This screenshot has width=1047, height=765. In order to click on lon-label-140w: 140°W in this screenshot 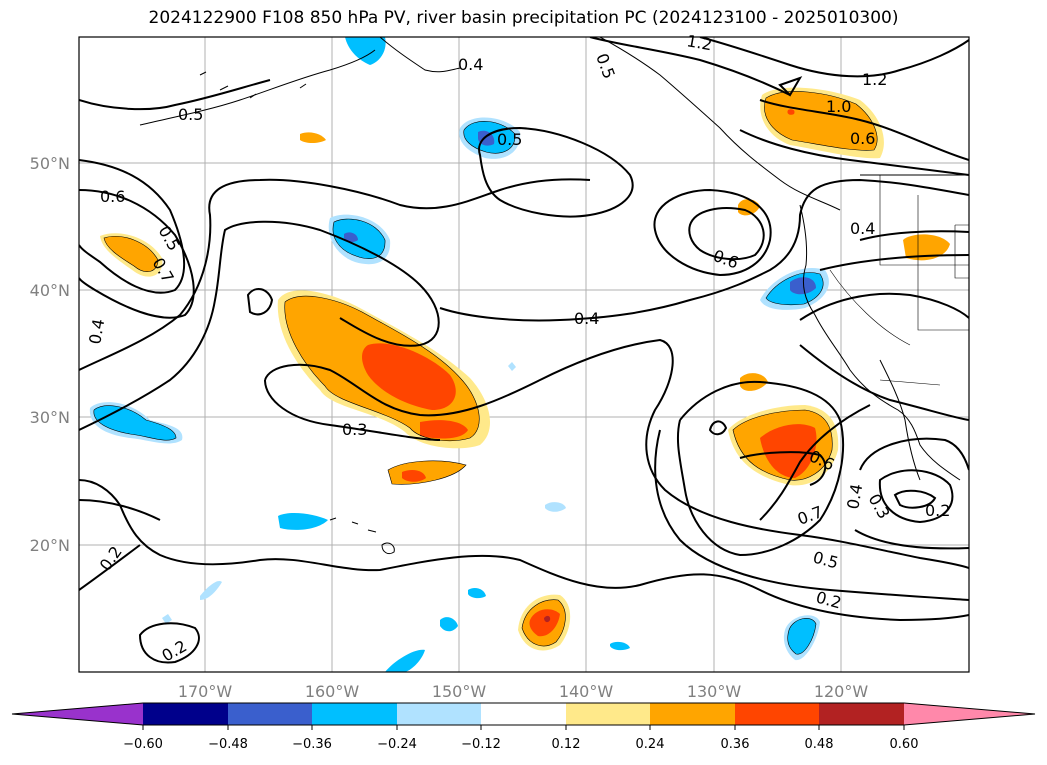, I will do `click(586, 691)`.